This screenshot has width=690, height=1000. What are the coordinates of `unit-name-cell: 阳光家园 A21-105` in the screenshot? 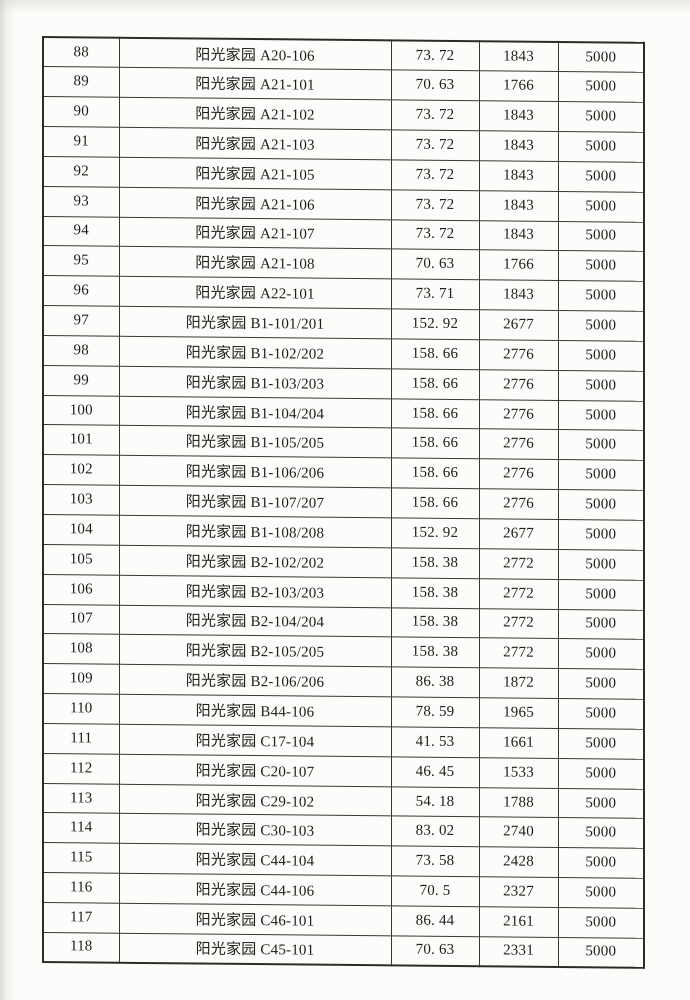 It's located at (255, 173).